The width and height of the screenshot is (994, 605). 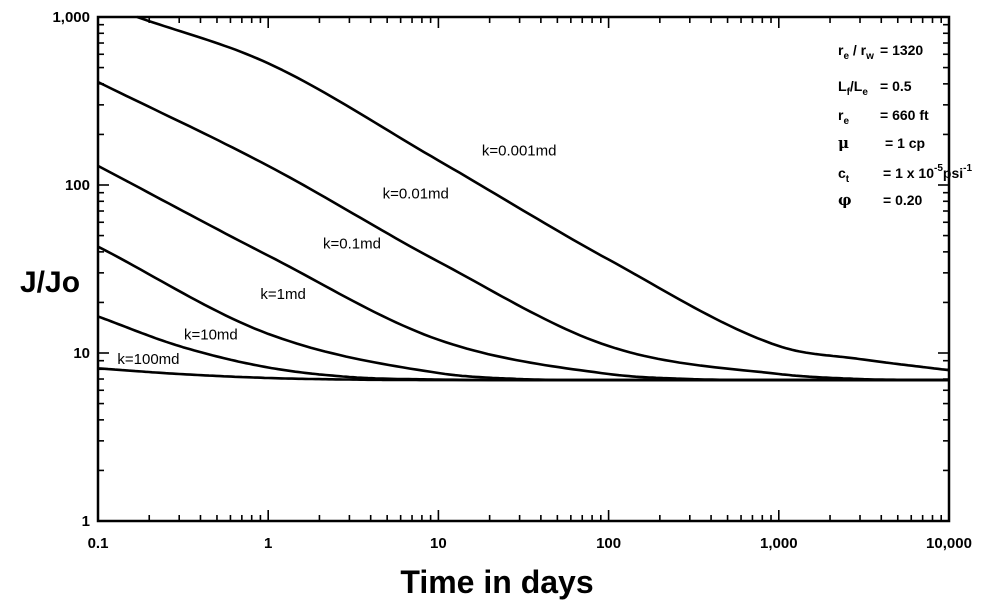 What do you see at coordinates (211, 335) in the screenshot?
I see `curve-label: k=10md` at bounding box center [211, 335].